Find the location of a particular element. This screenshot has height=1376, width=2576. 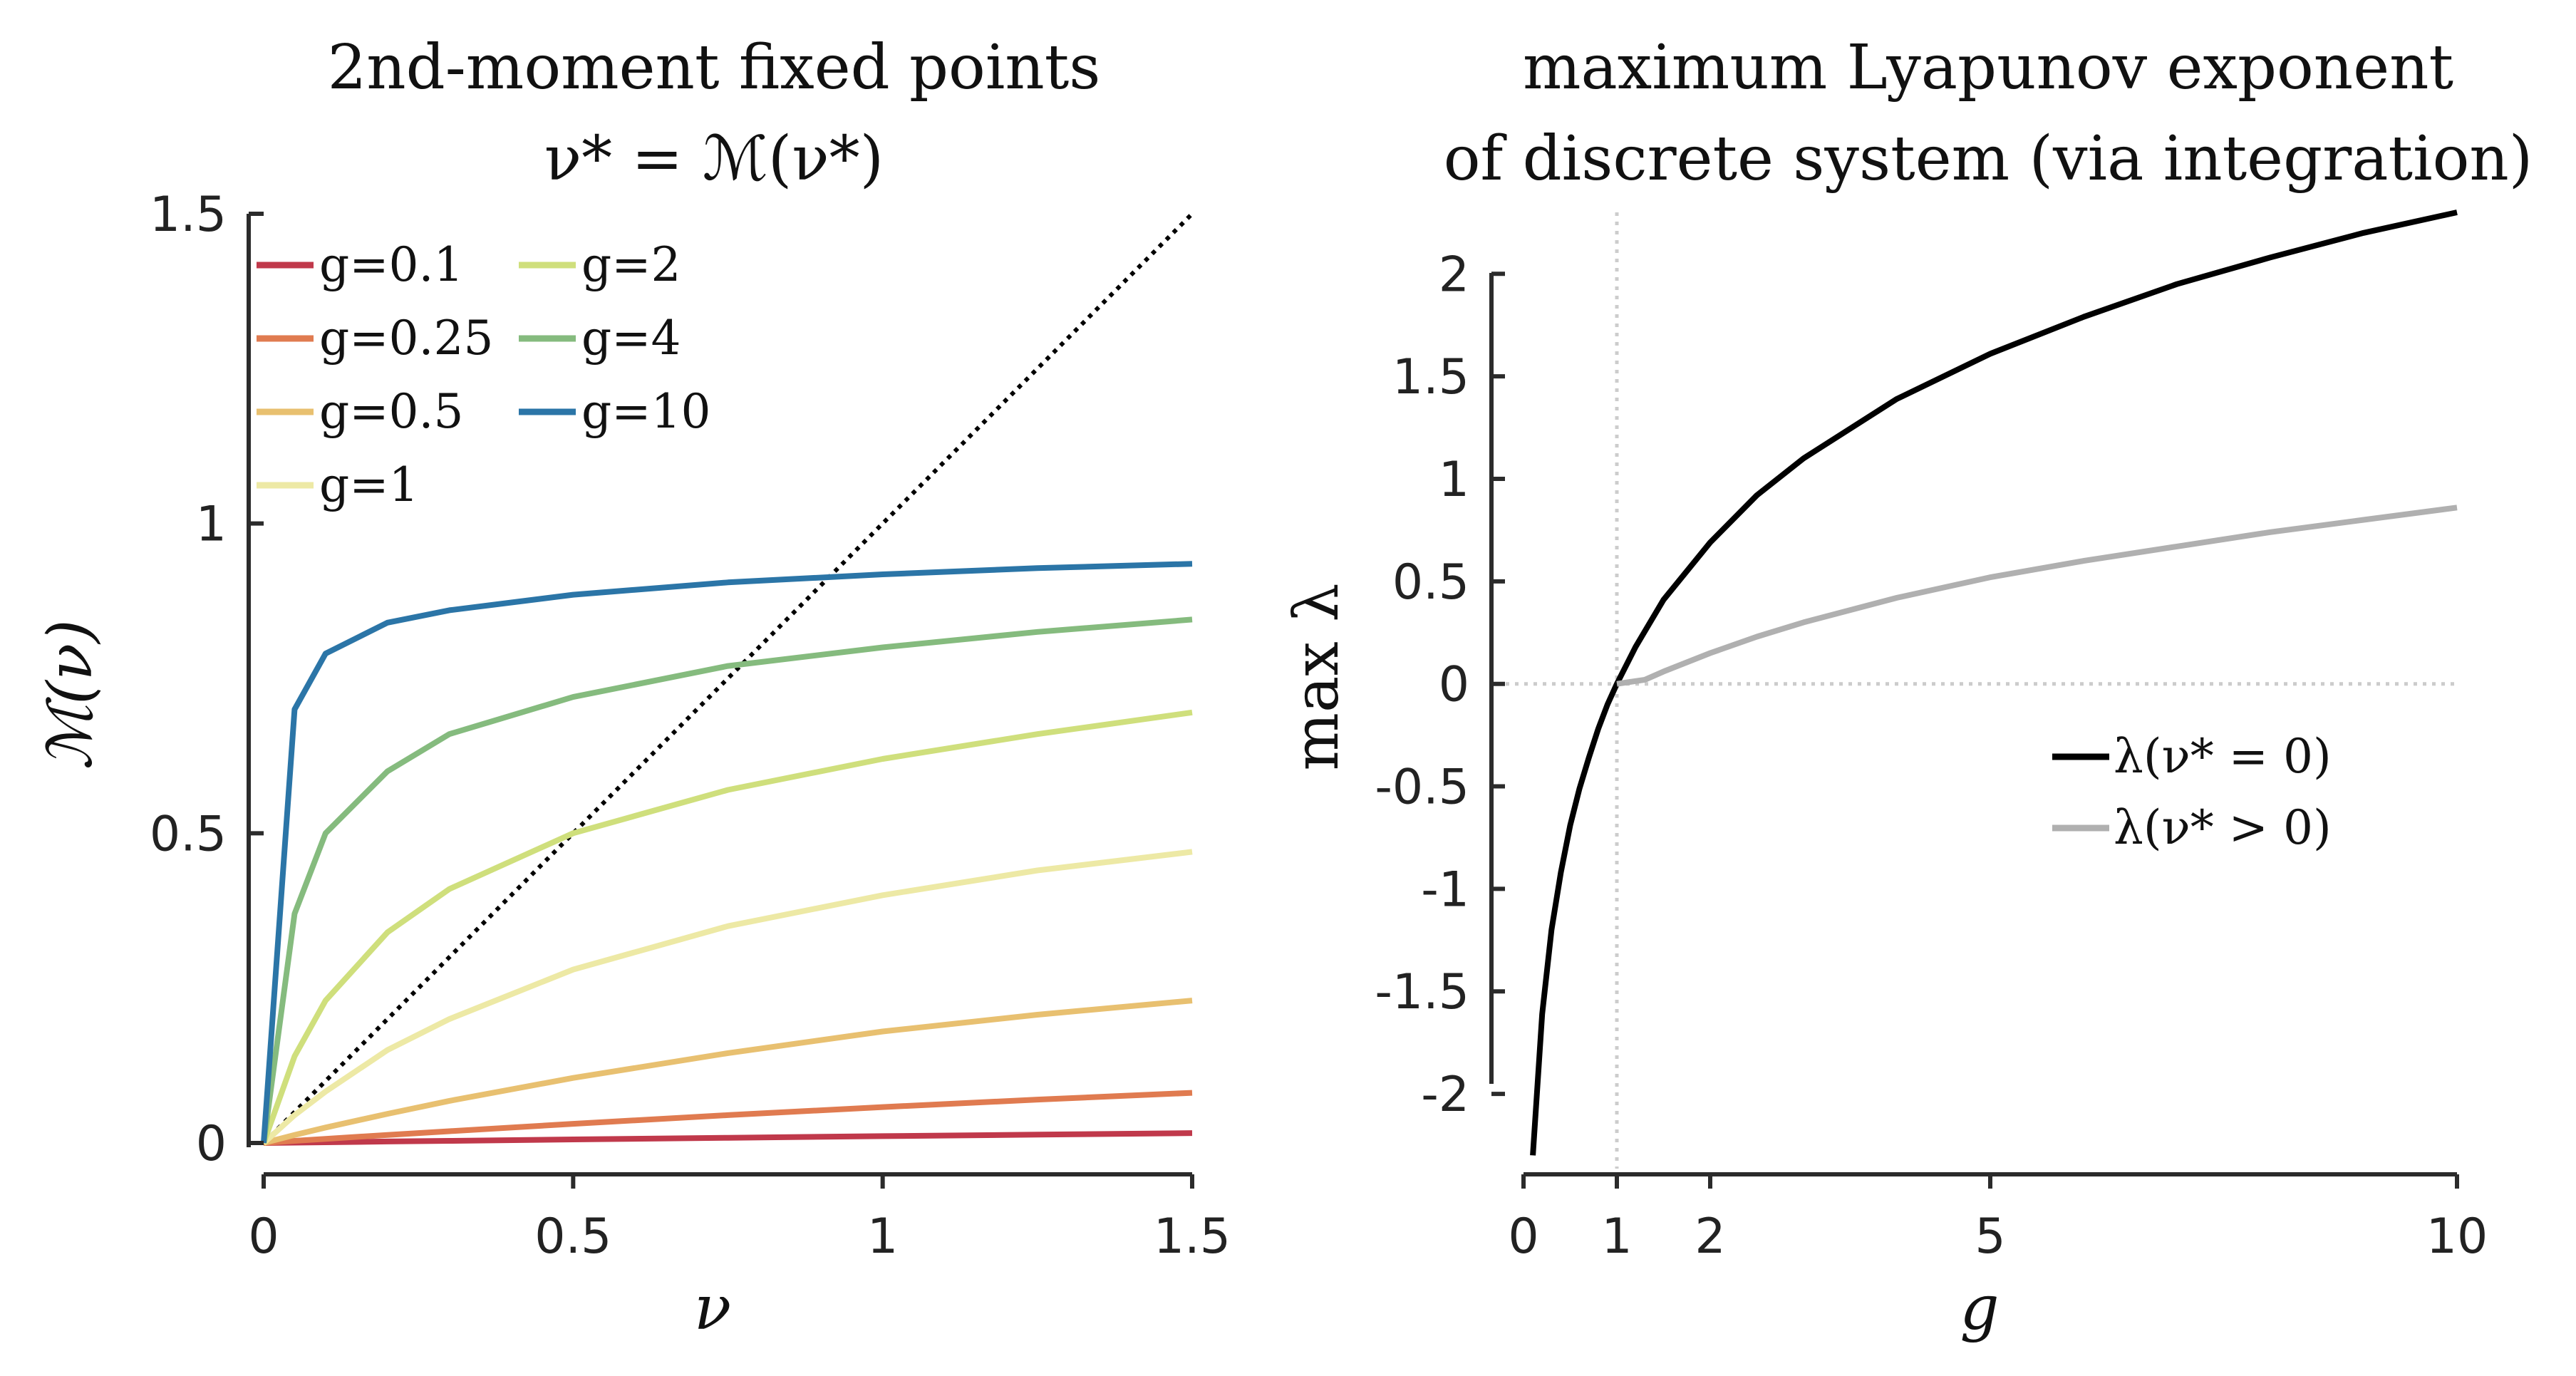

y-tick-label: -2 is located at coordinates (1445, 1095).